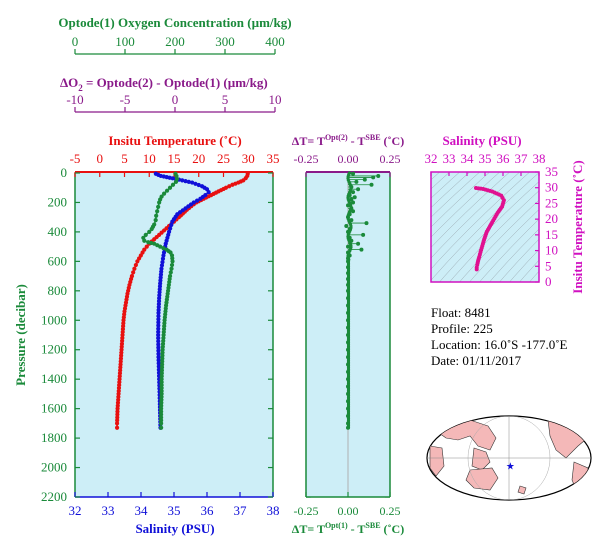 This screenshot has width=608, height=559. What do you see at coordinates (476, 360) in the screenshot?
I see `profile-date: Date: 01/11/2017` at bounding box center [476, 360].